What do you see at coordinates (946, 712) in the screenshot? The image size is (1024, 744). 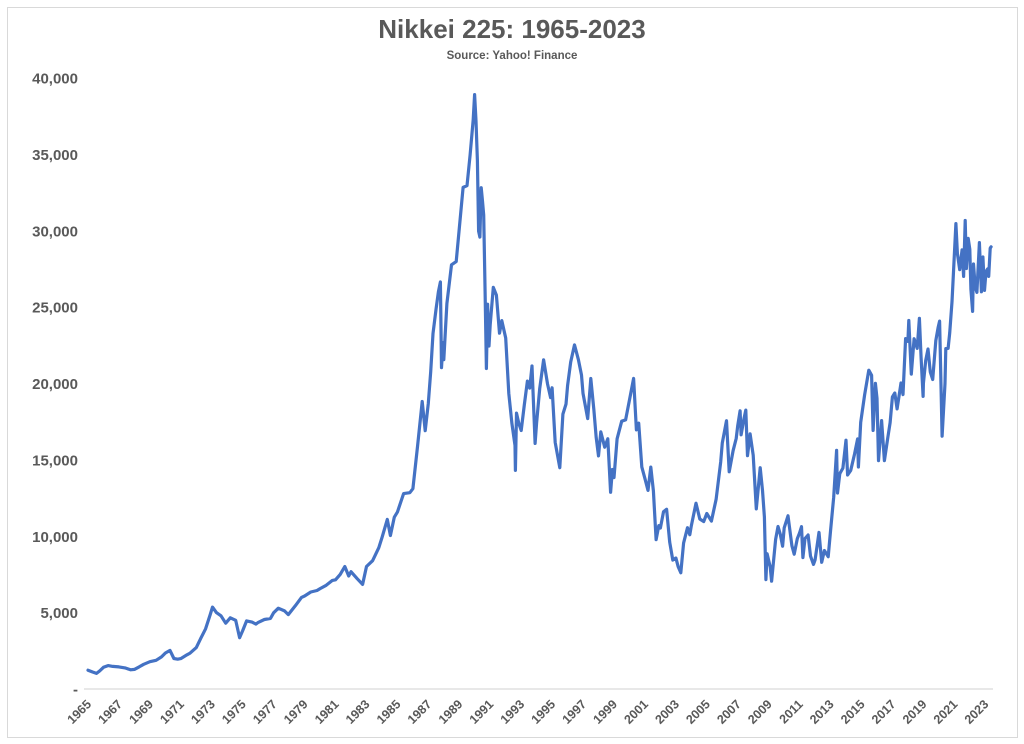 I see `x-axis-tick-label: 2021` at bounding box center [946, 712].